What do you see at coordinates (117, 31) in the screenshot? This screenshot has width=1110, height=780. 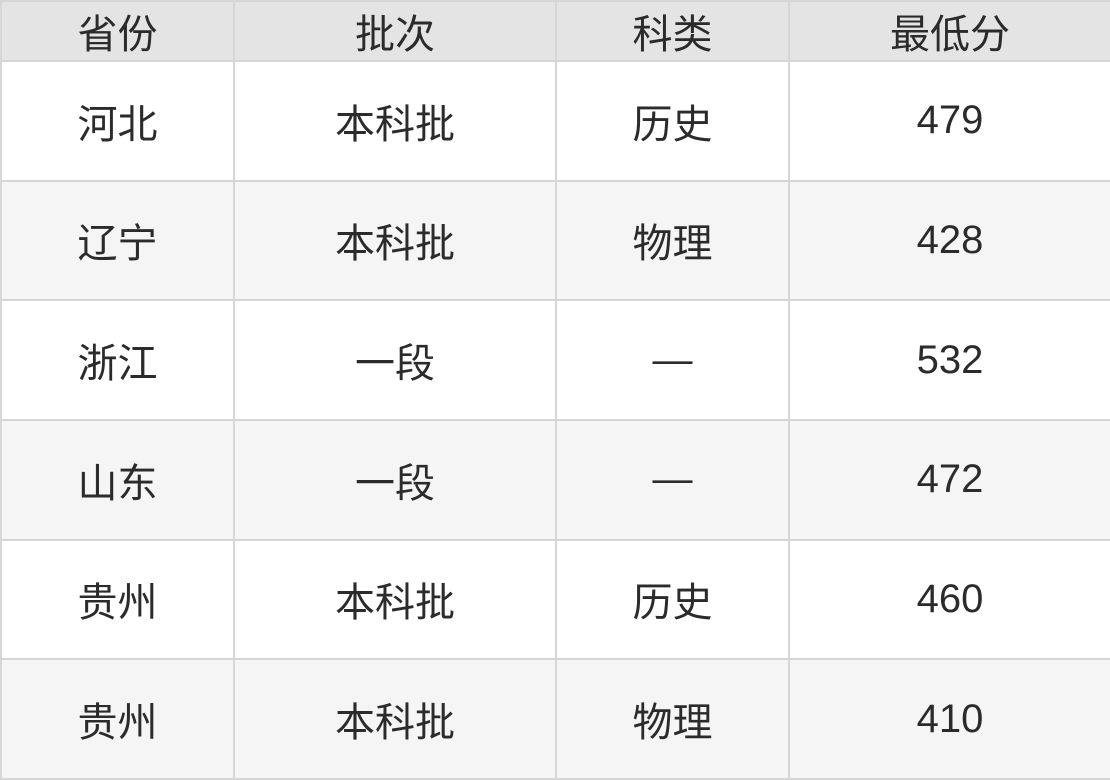 I see `column-header-province: 省份` at bounding box center [117, 31].